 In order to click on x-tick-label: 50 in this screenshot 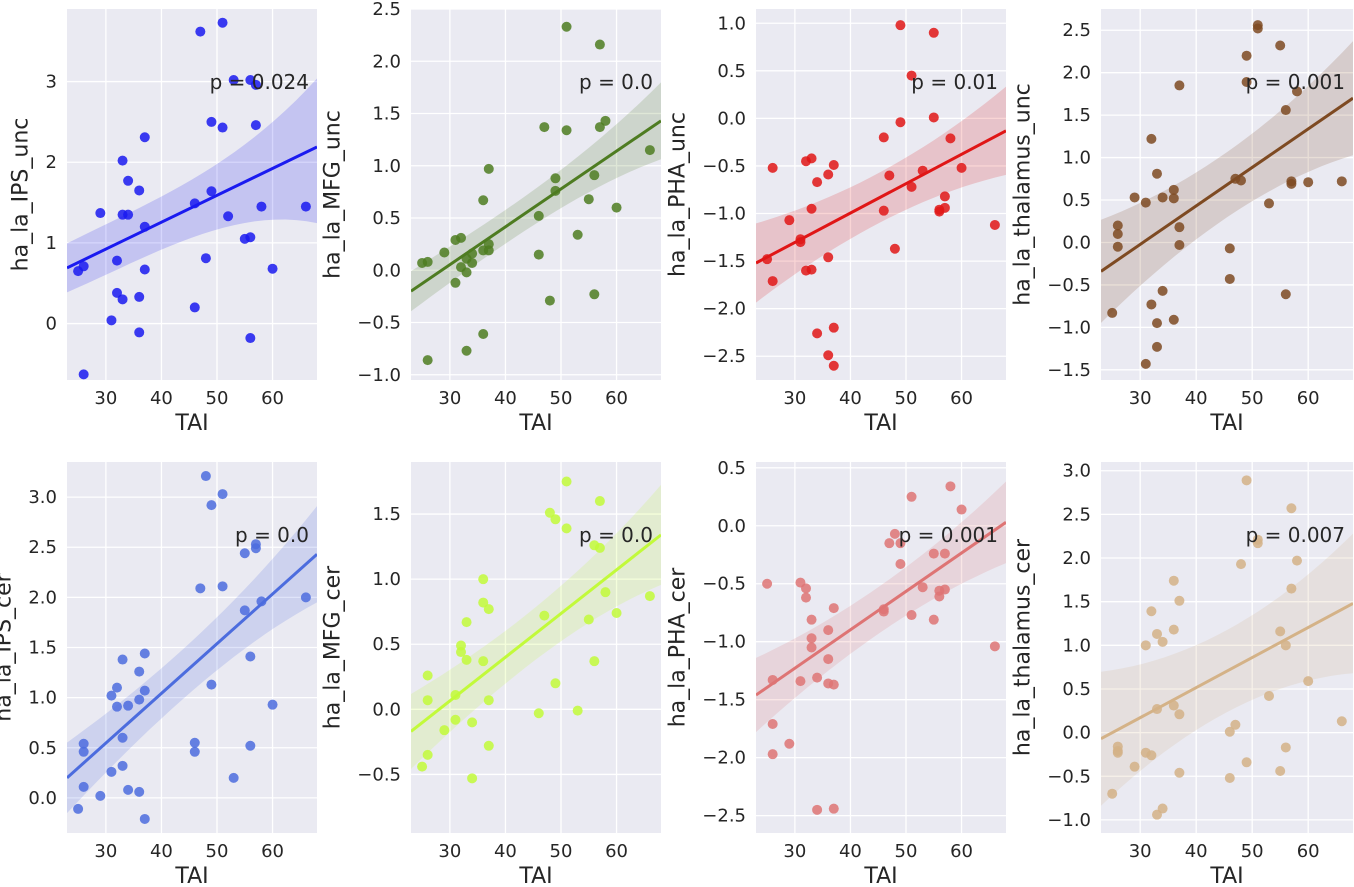, I will do `click(561, 398)`.